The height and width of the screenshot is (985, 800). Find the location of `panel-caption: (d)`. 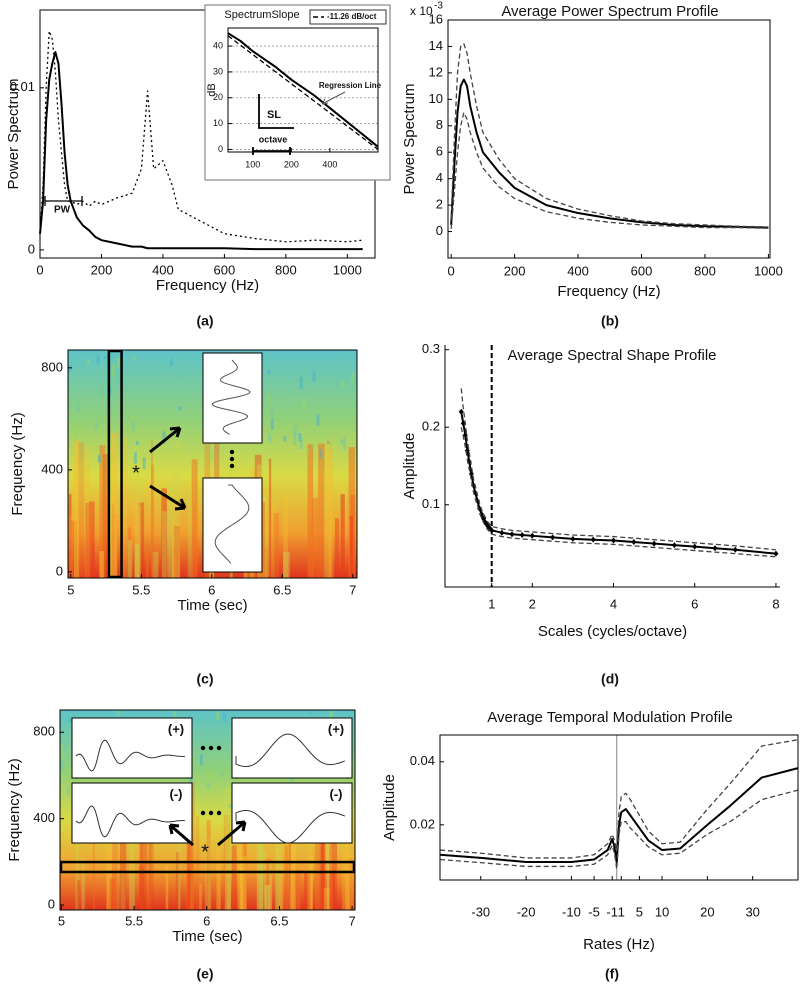

panel-caption: (d) is located at coordinates (610, 679).